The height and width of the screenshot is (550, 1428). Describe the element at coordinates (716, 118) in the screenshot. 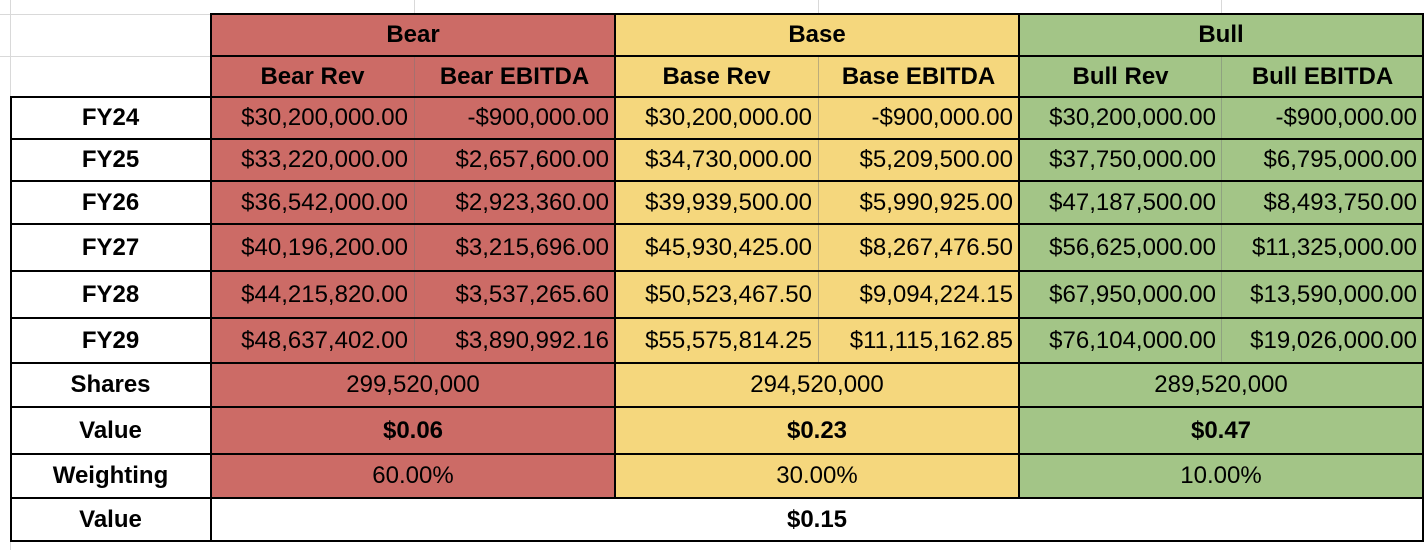

I see `cell-base-rev: $30,200,000.00` at that location.